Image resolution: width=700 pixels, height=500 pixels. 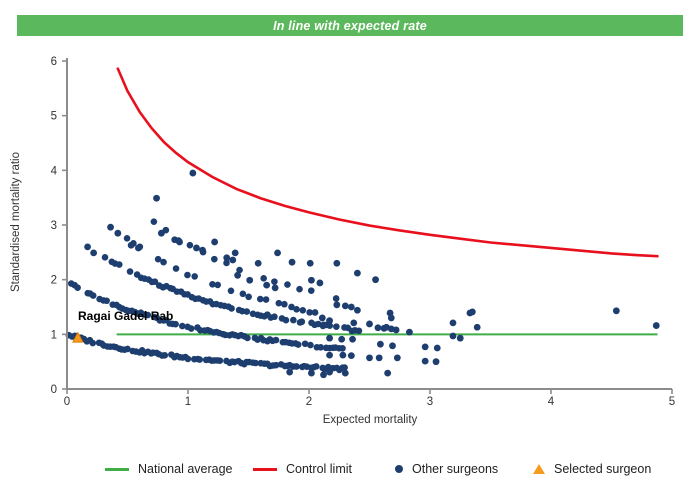 I want to click on legend-item-other-surgeons: Other surgeons, so click(x=443, y=469).